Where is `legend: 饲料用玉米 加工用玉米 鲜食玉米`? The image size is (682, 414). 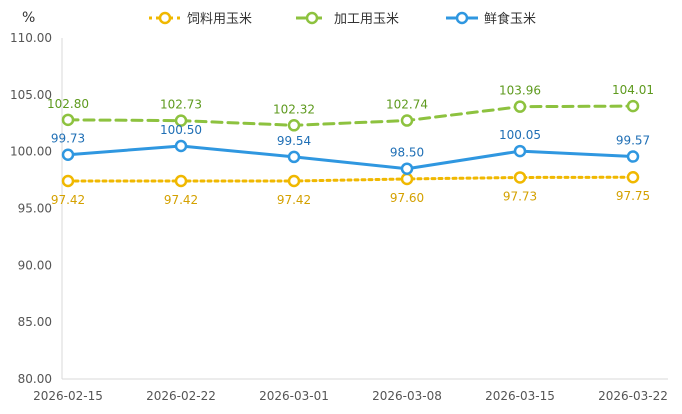
legend: 饲料用玉米 加工用玉米 鲜食玉米 is located at coordinates (342, 19).